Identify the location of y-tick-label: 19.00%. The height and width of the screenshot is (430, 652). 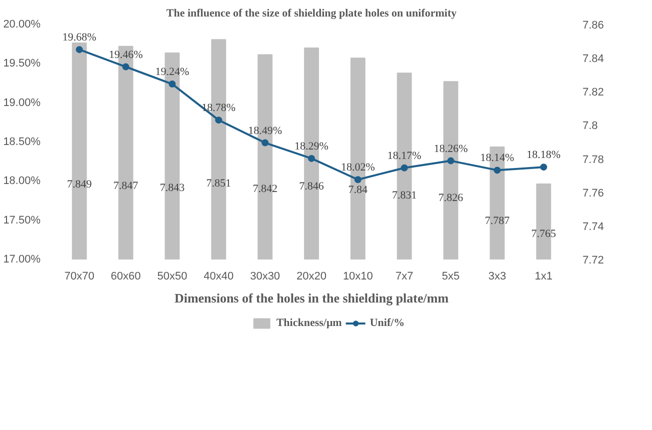
(22, 102).